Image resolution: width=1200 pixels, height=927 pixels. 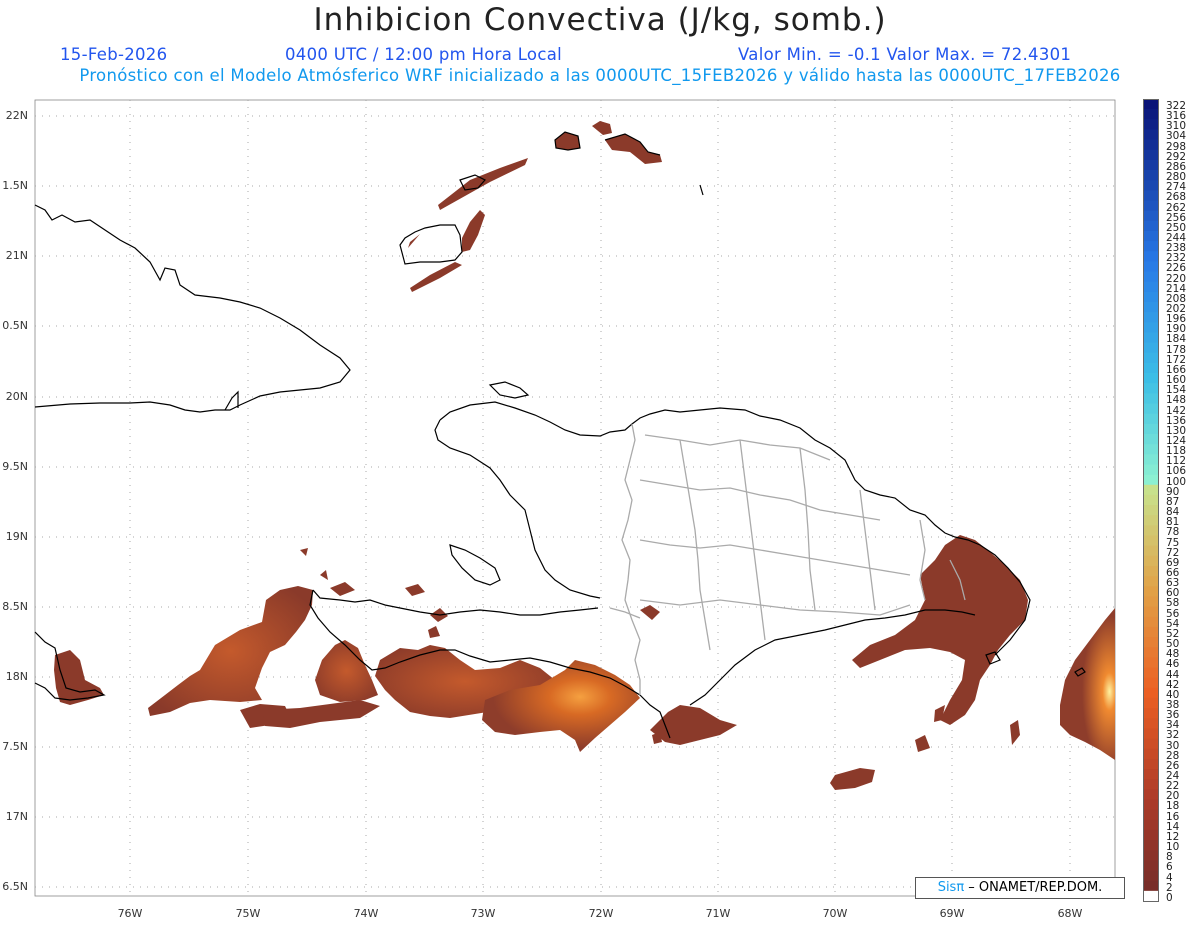 What do you see at coordinates (16, 816) in the screenshot?
I see `lat-label: 17N` at bounding box center [16, 816].